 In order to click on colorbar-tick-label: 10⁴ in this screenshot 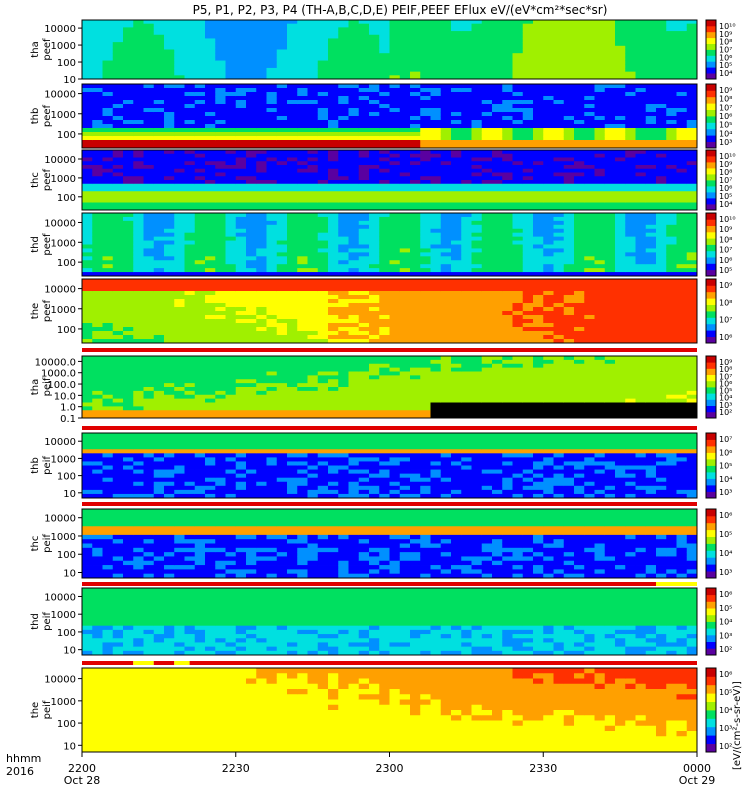, I will do `click(725, 204)`.